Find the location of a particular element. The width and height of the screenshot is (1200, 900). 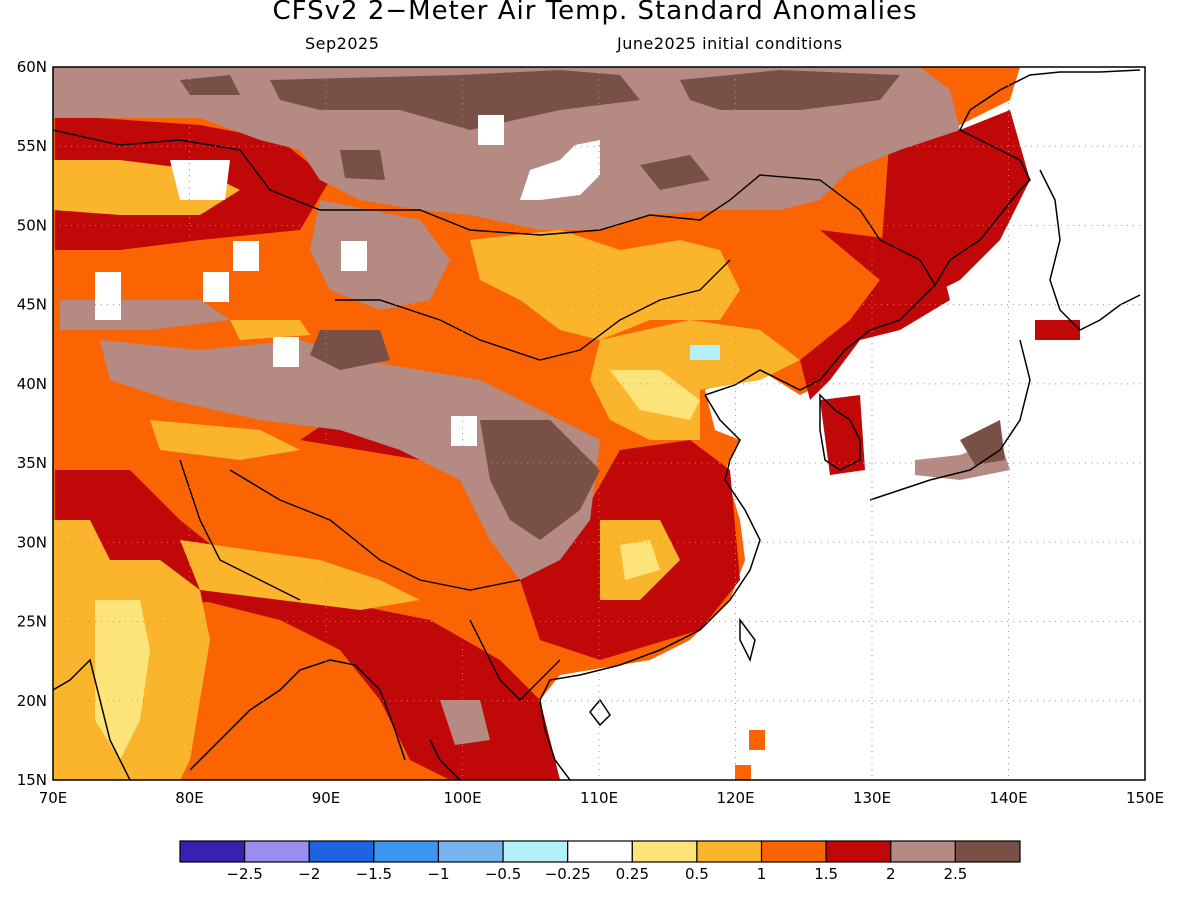

colorbar-label: 1 is located at coordinates (762, 874).